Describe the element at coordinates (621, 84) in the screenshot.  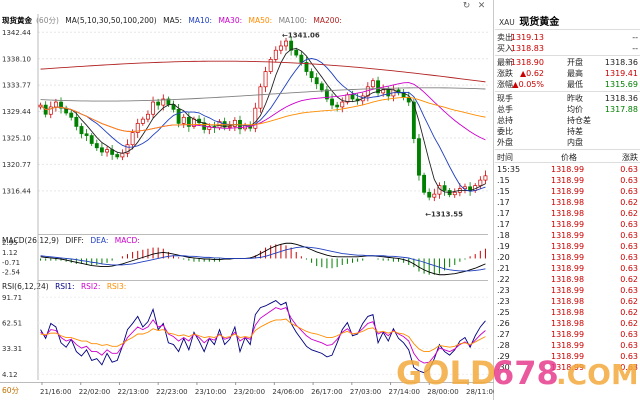
I see `quote-value2: 1315.69` at that location.